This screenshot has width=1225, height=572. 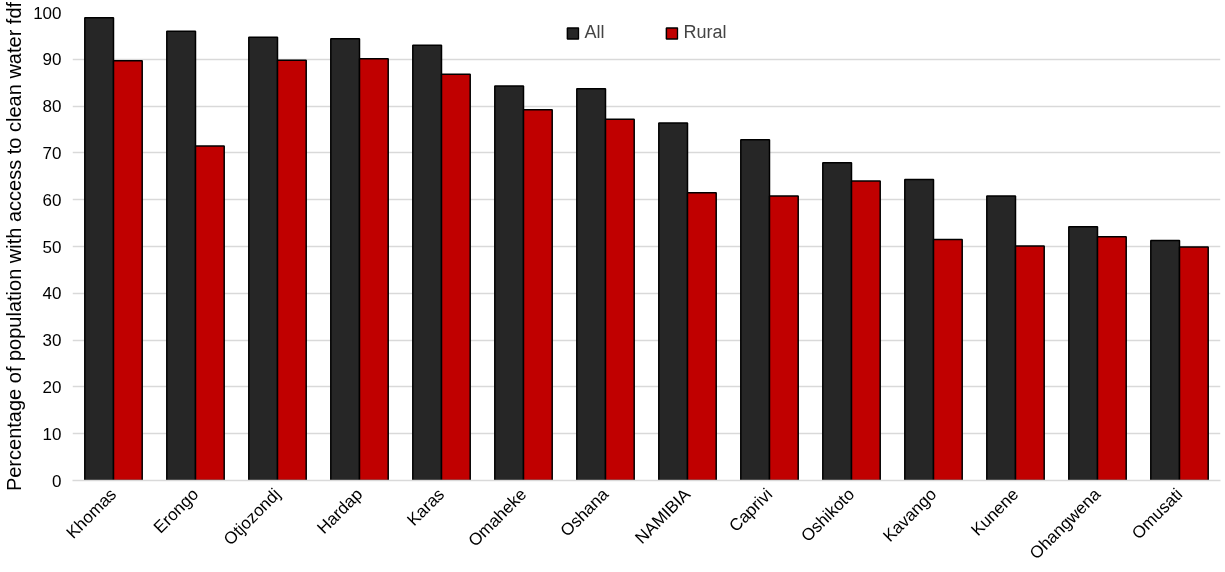 What do you see at coordinates (57, 481) in the screenshot?
I see `y-tick-label: 0` at bounding box center [57, 481].